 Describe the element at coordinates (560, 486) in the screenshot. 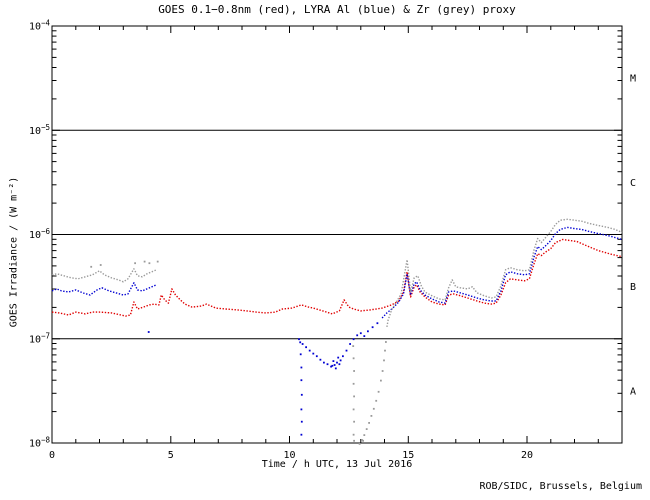

I see `credit-text: ROB/SIDC, Brussels, Belgium` at that location.